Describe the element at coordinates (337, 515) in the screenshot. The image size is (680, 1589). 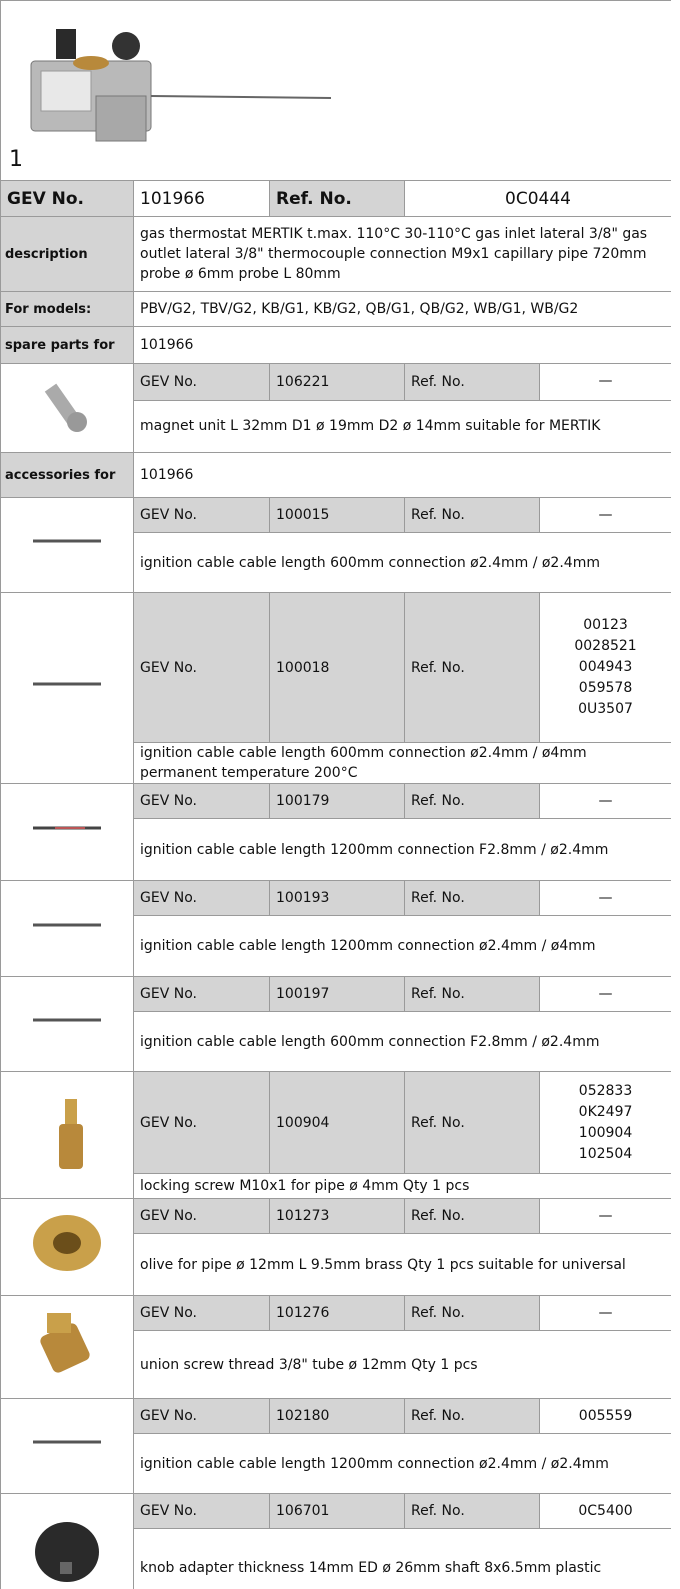
I see `gev-number: 100015` at that location.